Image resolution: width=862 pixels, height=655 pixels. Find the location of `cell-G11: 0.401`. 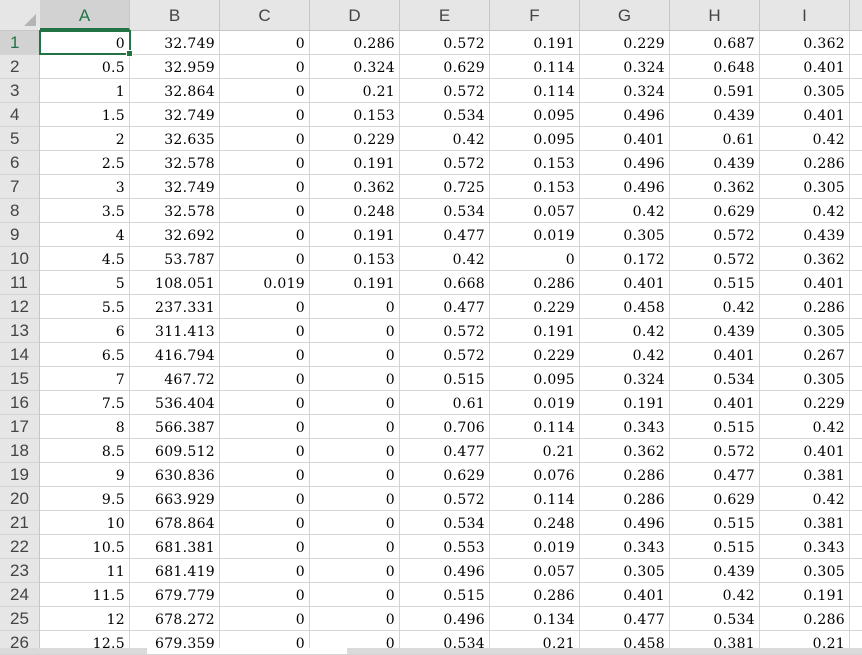

cell-G11: 0.401 is located at coordinates (625, 283).